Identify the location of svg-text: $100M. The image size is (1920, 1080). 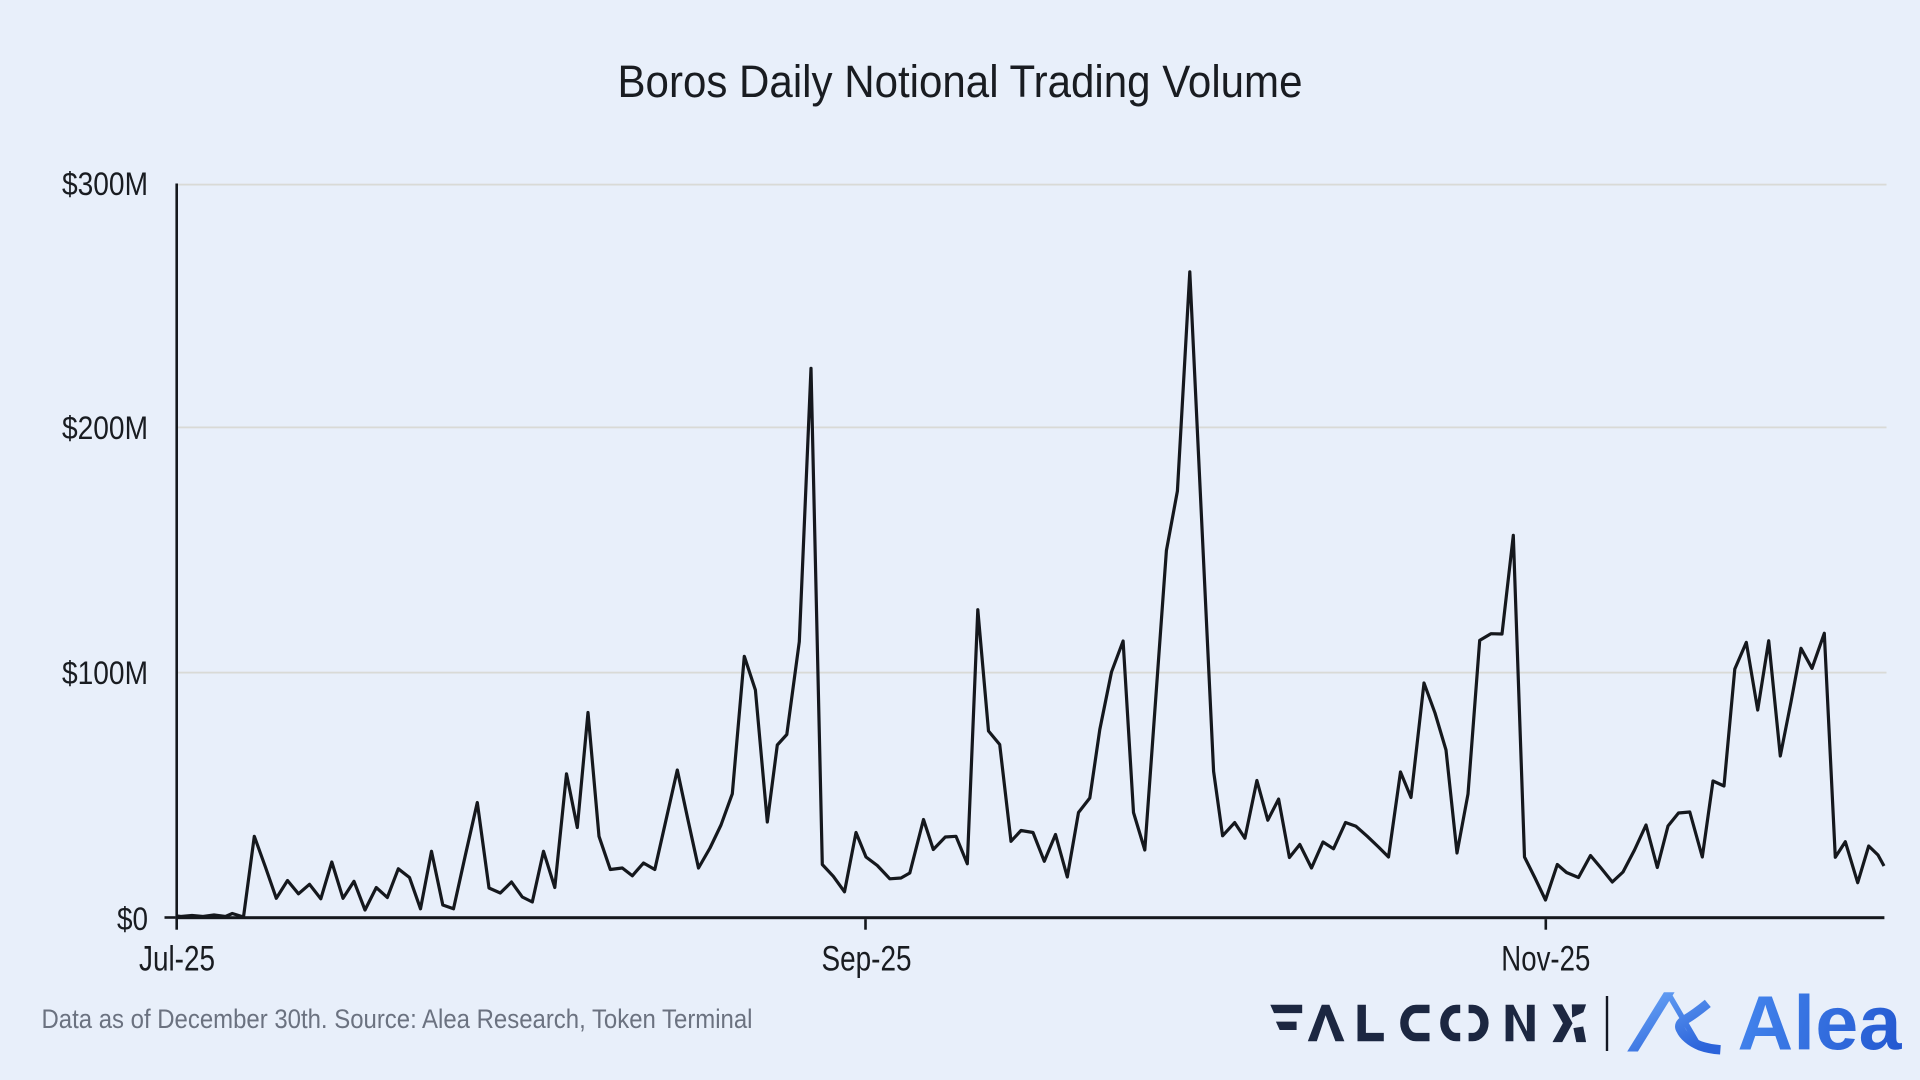
(105, 673).